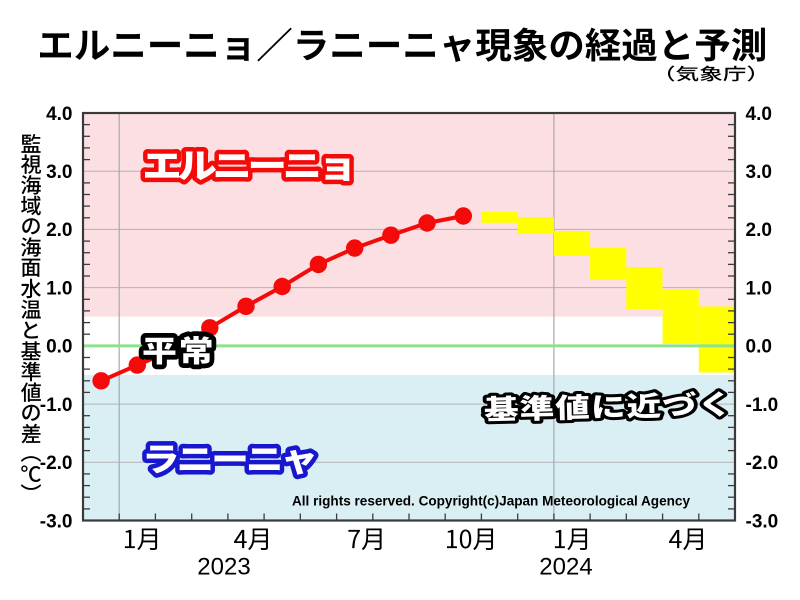  I want to click on svg-text: 2024, so click(565, 567).